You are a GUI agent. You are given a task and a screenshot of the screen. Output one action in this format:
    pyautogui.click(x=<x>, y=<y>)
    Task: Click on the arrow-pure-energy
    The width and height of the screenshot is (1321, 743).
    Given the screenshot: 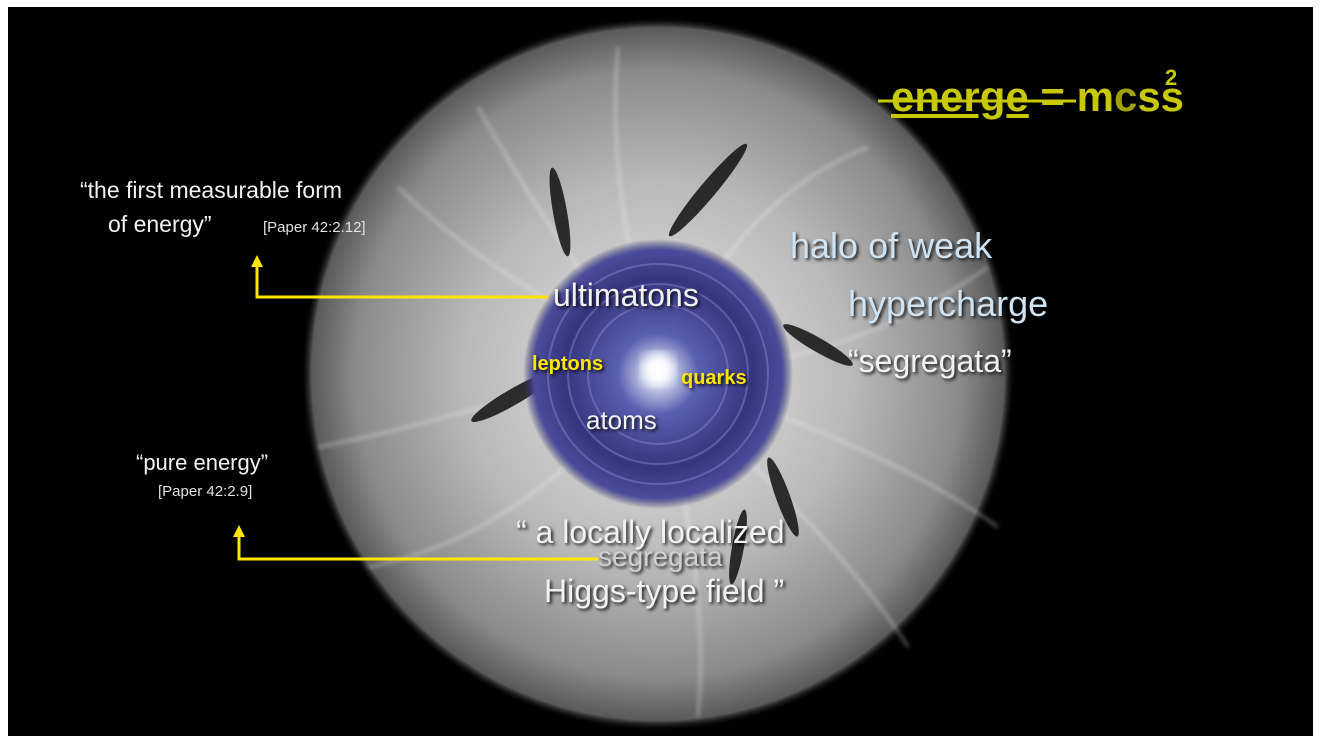 What is the action you would take?
    pyautogui.click(x=417, y=548)
    